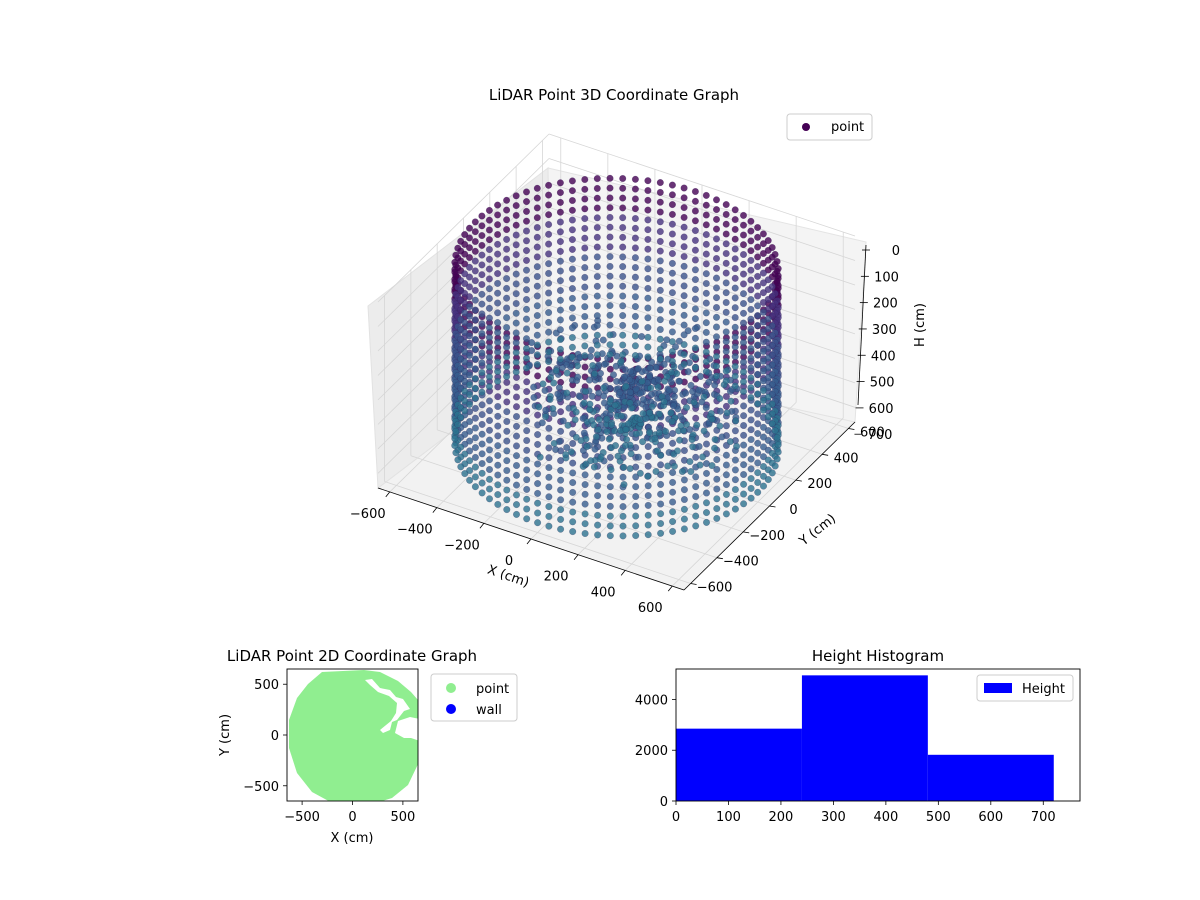 Image resolution: width=1200 pixels, height=900 pixels. What do you see at coordinates (353, 735) in the screenshot?
I see `plot-area-2d` at bounding box center [353, 735].